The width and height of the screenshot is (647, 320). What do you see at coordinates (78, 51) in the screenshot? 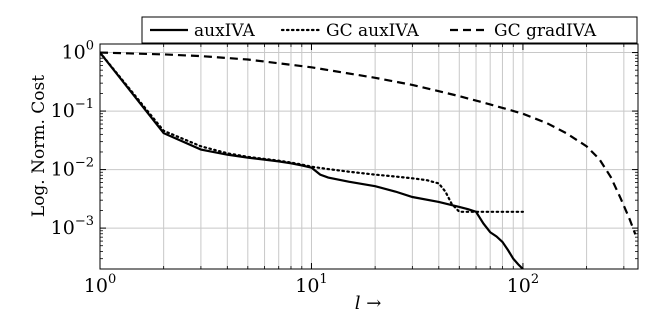
I see `y-tick-label: 10⁰` at bounding box center [78, 51].